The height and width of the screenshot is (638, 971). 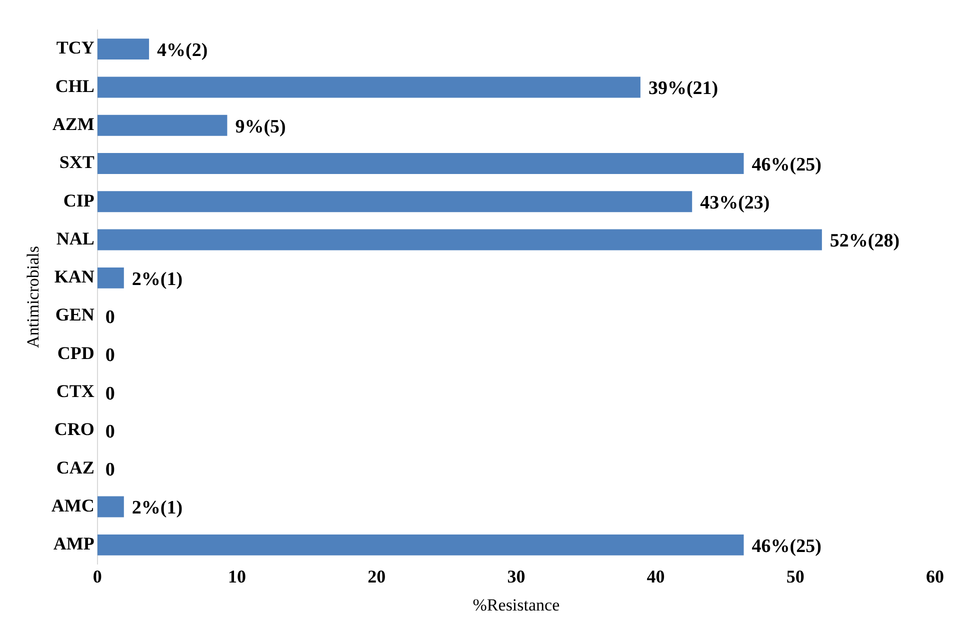 I want to click on data-label: 52%(28), so click(x=865, y=241).